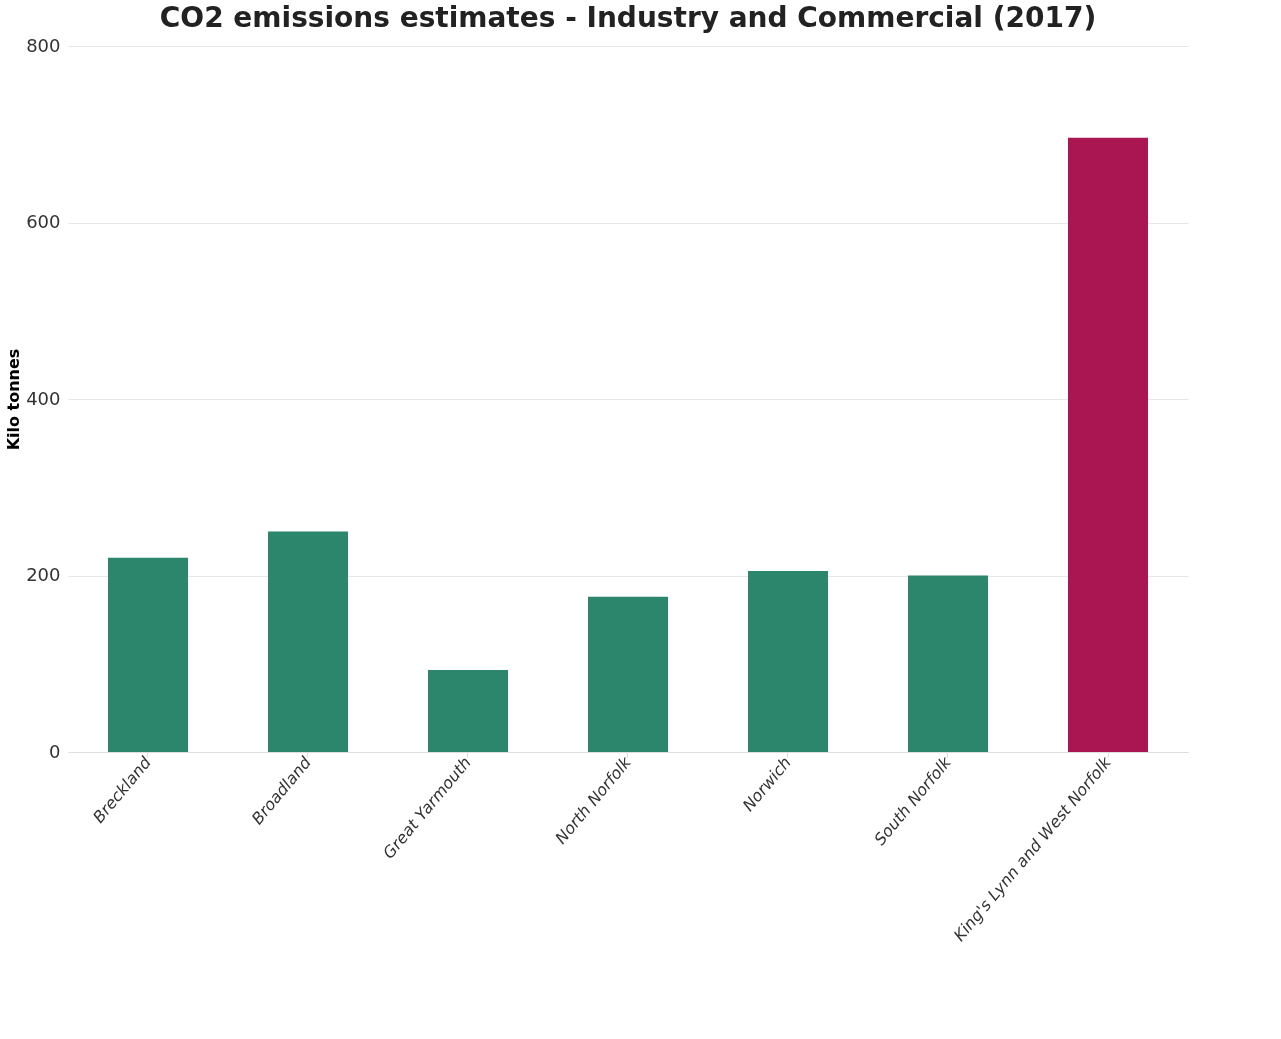 The width and height of the screenshot is (1281, 1039). Describe the element at coordinates (43, 574) in the screenshot. I see `y-tick-label: 200` at that location.